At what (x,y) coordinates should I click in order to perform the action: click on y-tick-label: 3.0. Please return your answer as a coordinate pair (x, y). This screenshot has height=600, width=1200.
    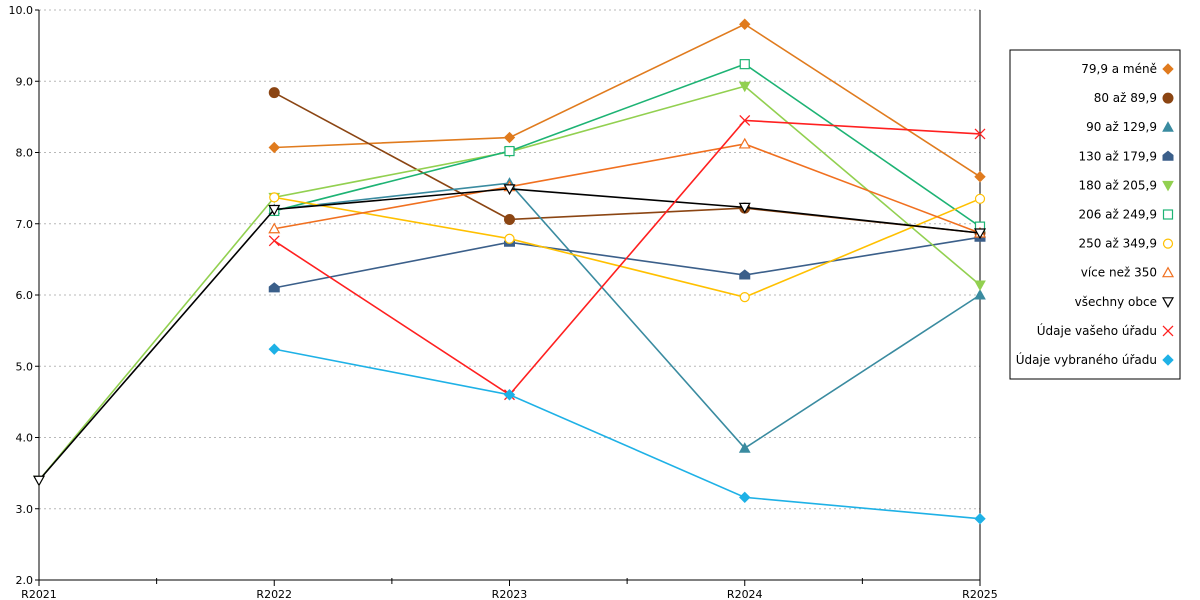
    Looking at the image, I should click on (25, 509).